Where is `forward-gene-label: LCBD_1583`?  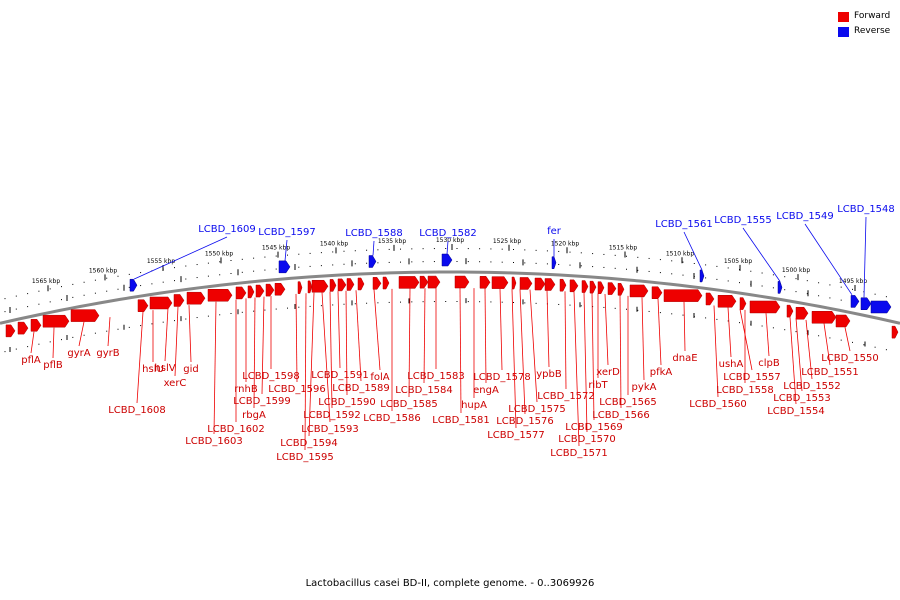
forward-gene-label: LCBD_1583 is located at coordinates (436, 376).